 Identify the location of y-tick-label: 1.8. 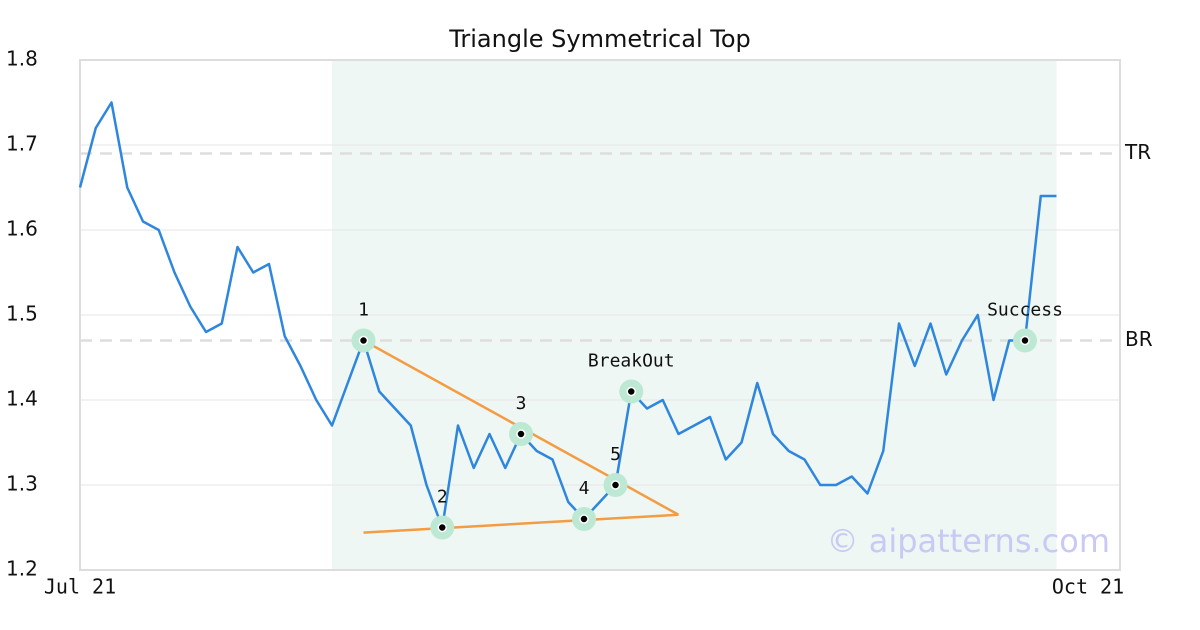
(22, 59).